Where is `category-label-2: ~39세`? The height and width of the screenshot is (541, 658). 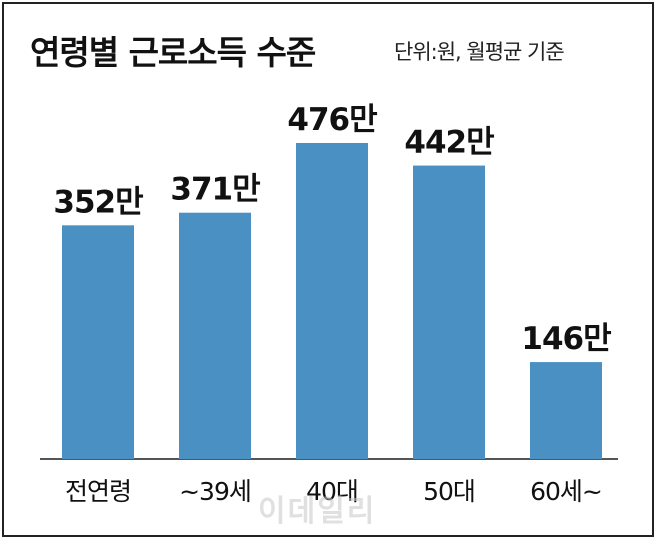
category-label-2: ~39세 is located at coordinates (215, 491).